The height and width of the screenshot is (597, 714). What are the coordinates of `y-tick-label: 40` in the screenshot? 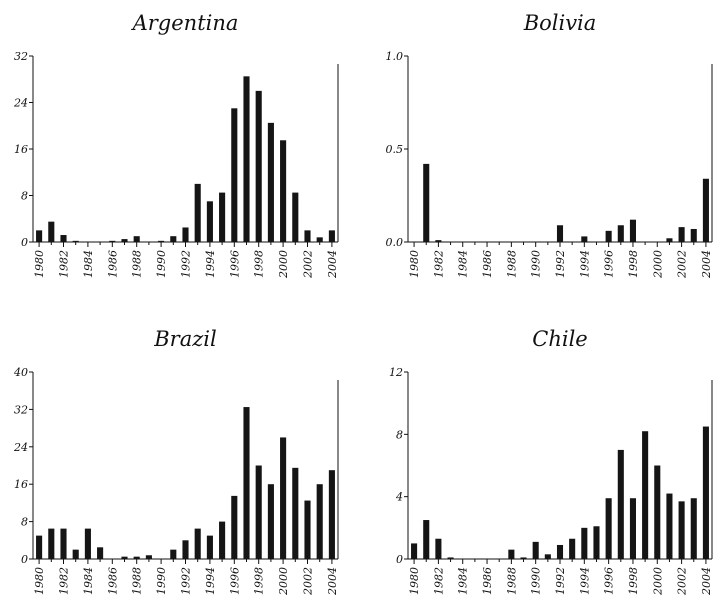 It's located at (20, 372).